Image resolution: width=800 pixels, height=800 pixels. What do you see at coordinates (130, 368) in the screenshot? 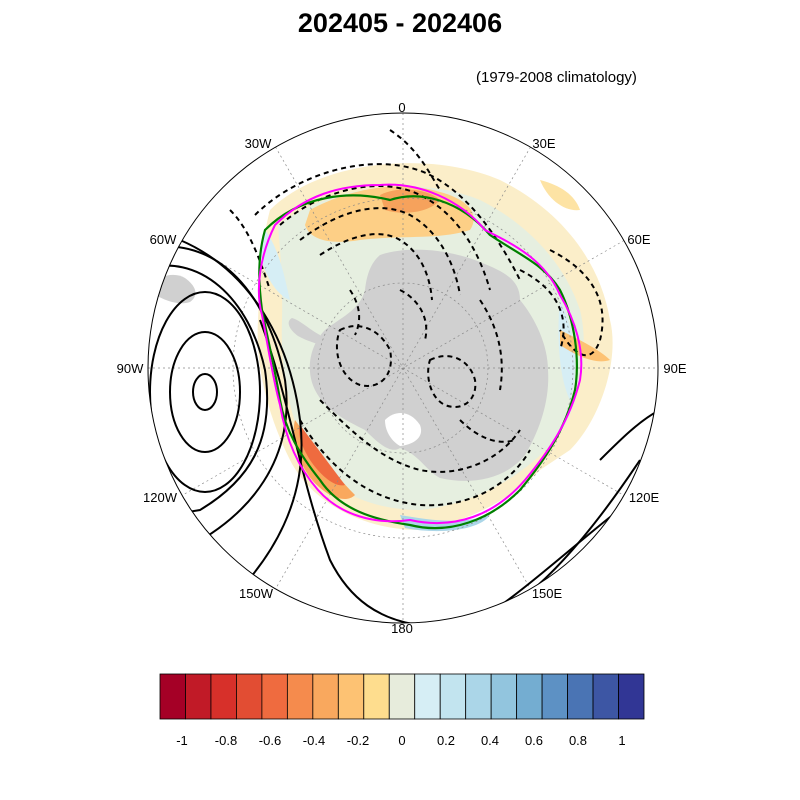
I see `lon-label-90w: 90W` at bounding box center [130, 368].